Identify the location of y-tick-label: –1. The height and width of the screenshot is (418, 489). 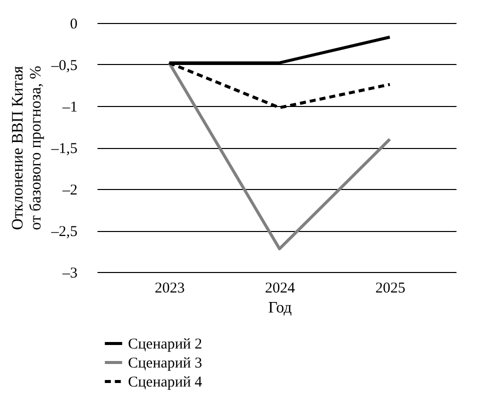
(70, 108).